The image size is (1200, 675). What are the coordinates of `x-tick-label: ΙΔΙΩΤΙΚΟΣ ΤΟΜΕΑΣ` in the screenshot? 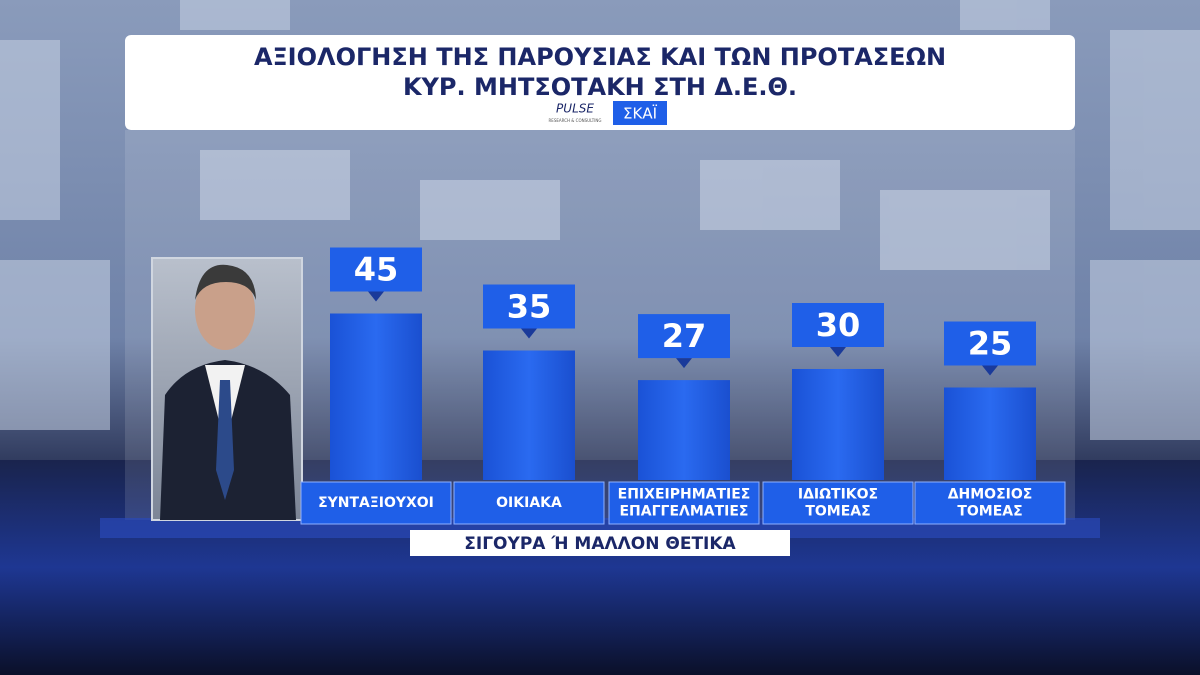 It's located at (838, 503).